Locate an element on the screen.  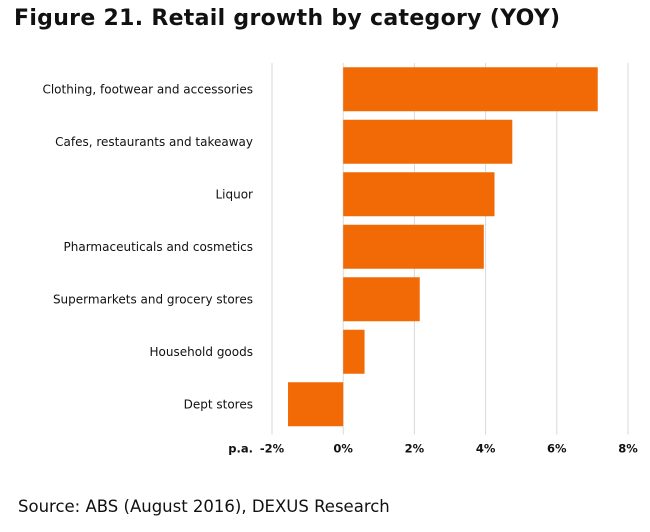
x-tick-label: 8% is located at coordinates (628, 449).